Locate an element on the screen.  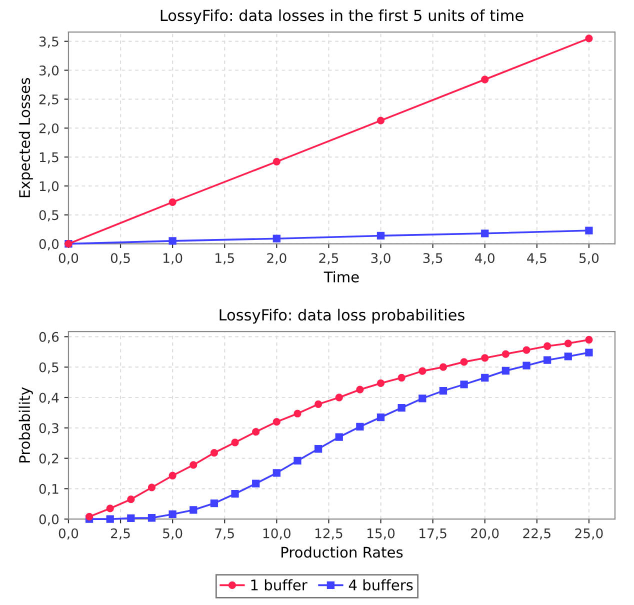
chart-title: LossyFifo: data losses in the first 5 units of time is located at coordinates (342, 16).